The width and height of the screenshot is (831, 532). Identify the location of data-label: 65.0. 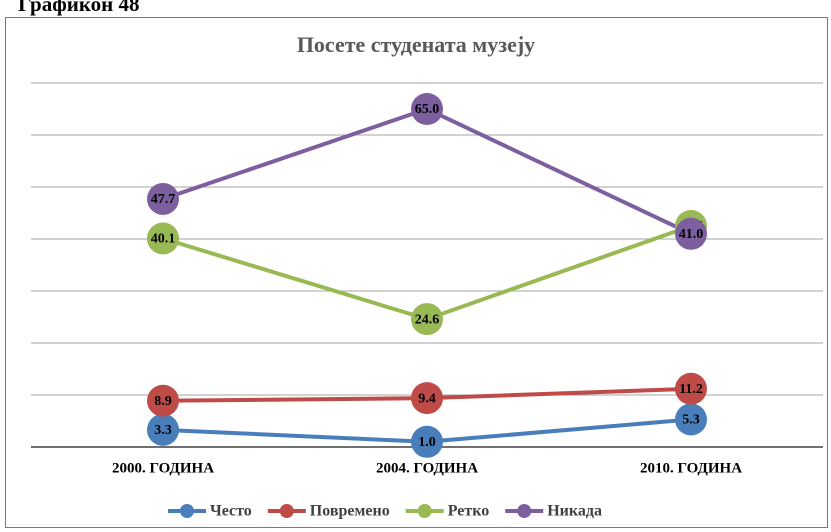
(427, 109).